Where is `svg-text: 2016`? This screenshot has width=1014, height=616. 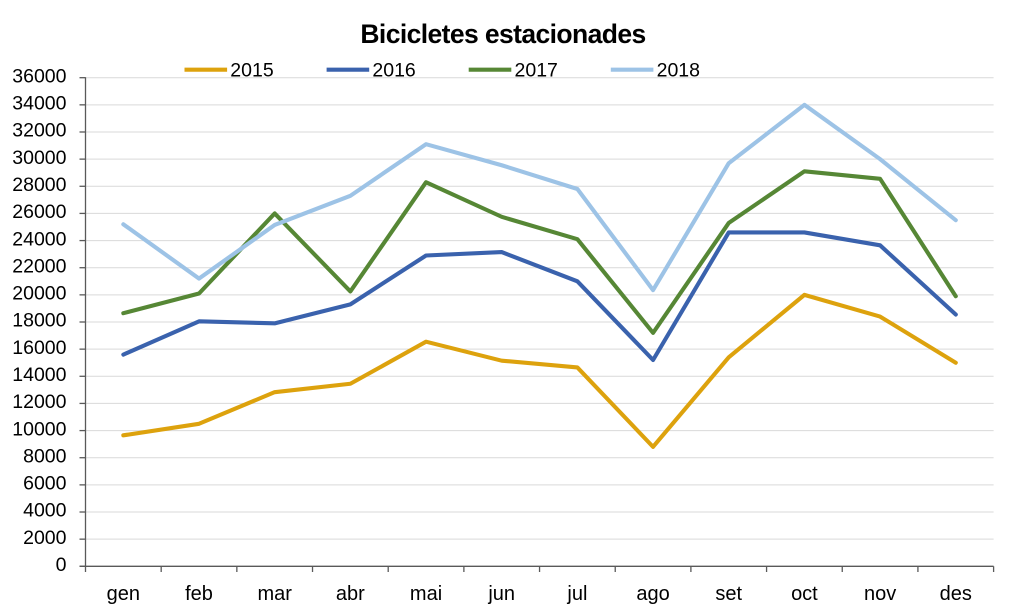
svg-text: 2016 is located at coordinates (393, 71).